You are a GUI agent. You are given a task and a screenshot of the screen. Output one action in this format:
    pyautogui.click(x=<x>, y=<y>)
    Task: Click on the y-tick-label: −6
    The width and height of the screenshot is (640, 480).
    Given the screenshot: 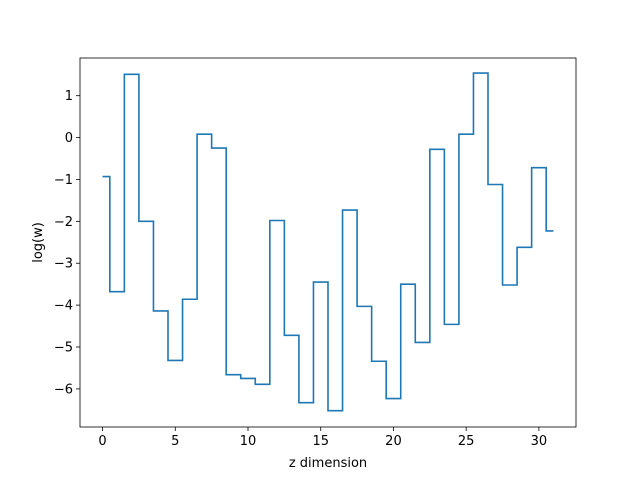 What is the action you would take?
    pyautogui.click(x=63, y=389)
    